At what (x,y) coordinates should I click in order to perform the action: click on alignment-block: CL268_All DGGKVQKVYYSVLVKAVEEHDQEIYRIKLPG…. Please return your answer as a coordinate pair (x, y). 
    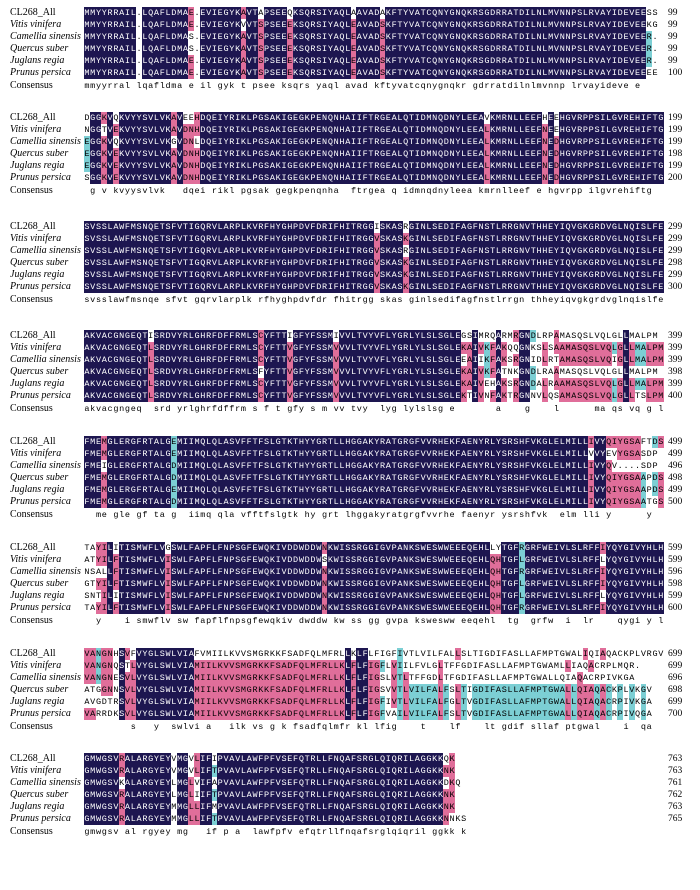
    Looking at the image, I should click on (350, 160).